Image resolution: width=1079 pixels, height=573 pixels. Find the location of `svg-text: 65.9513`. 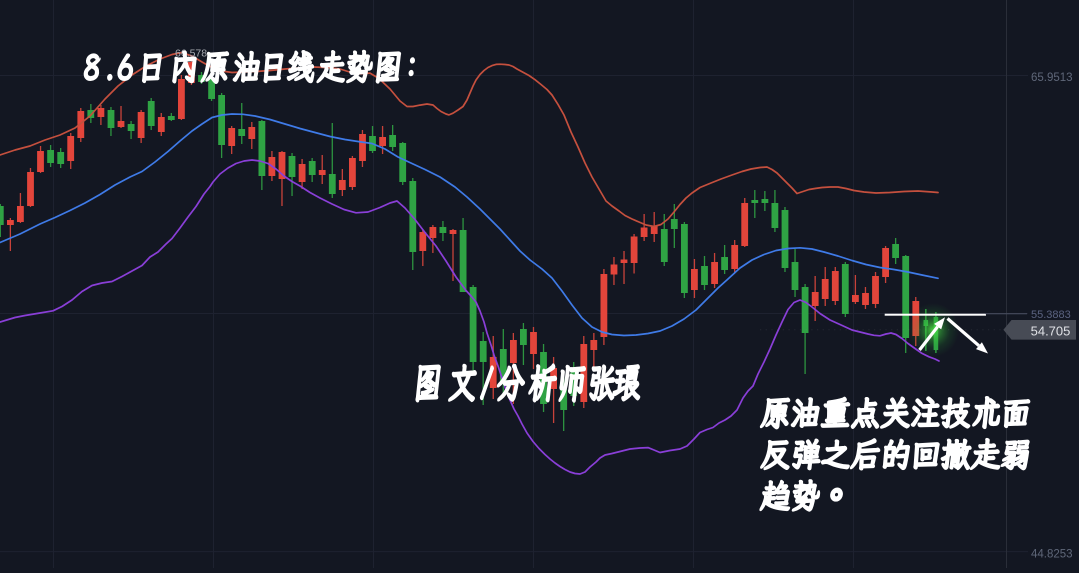

svg-text: 65.9513 is located at coordinates (1052, 78).